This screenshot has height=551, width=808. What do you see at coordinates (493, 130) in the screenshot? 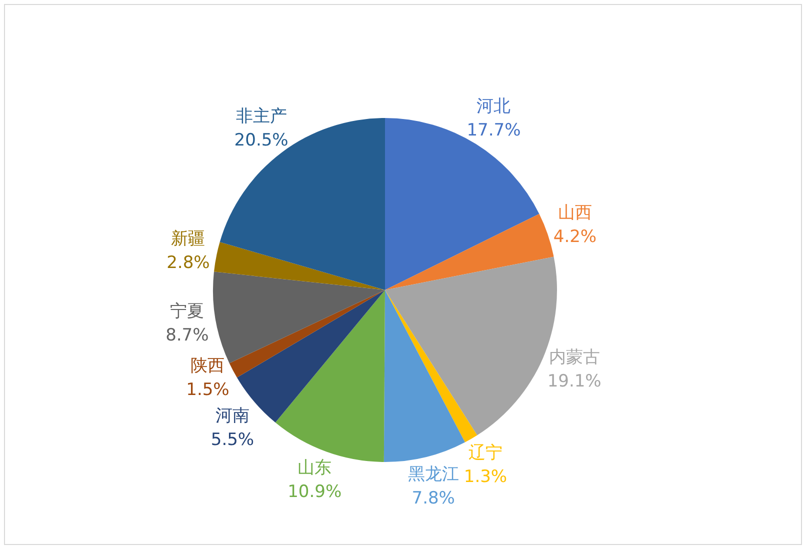
I see `data-label: 17.7%` at bounding box center [493, 130].